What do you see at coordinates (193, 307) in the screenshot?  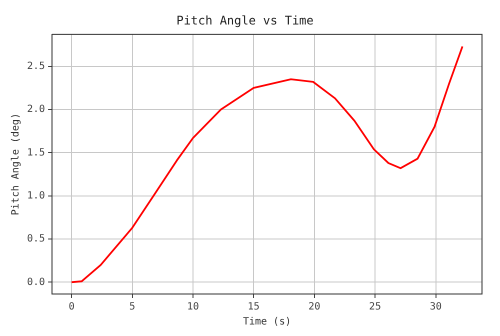 I see `x-tick-label: 10` at bounding box center [193, 307].